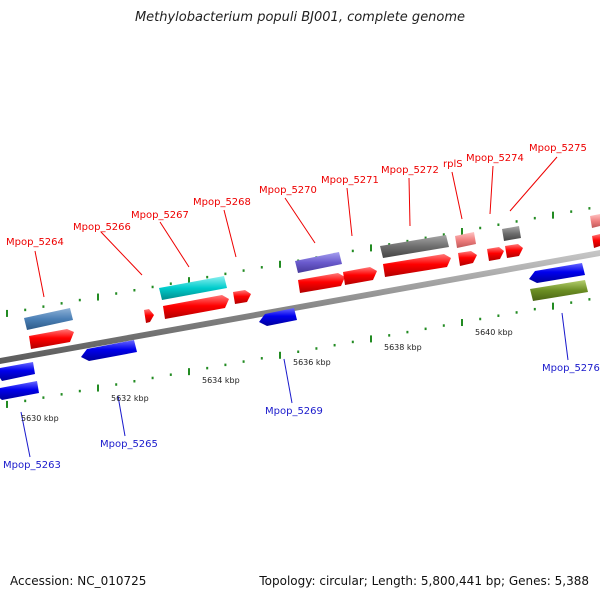 The image size is (600, 600). Describe the element at coordinates (221, 380) in the screenshot. I see `scale-label-5634: 5634 kbp` at that location.